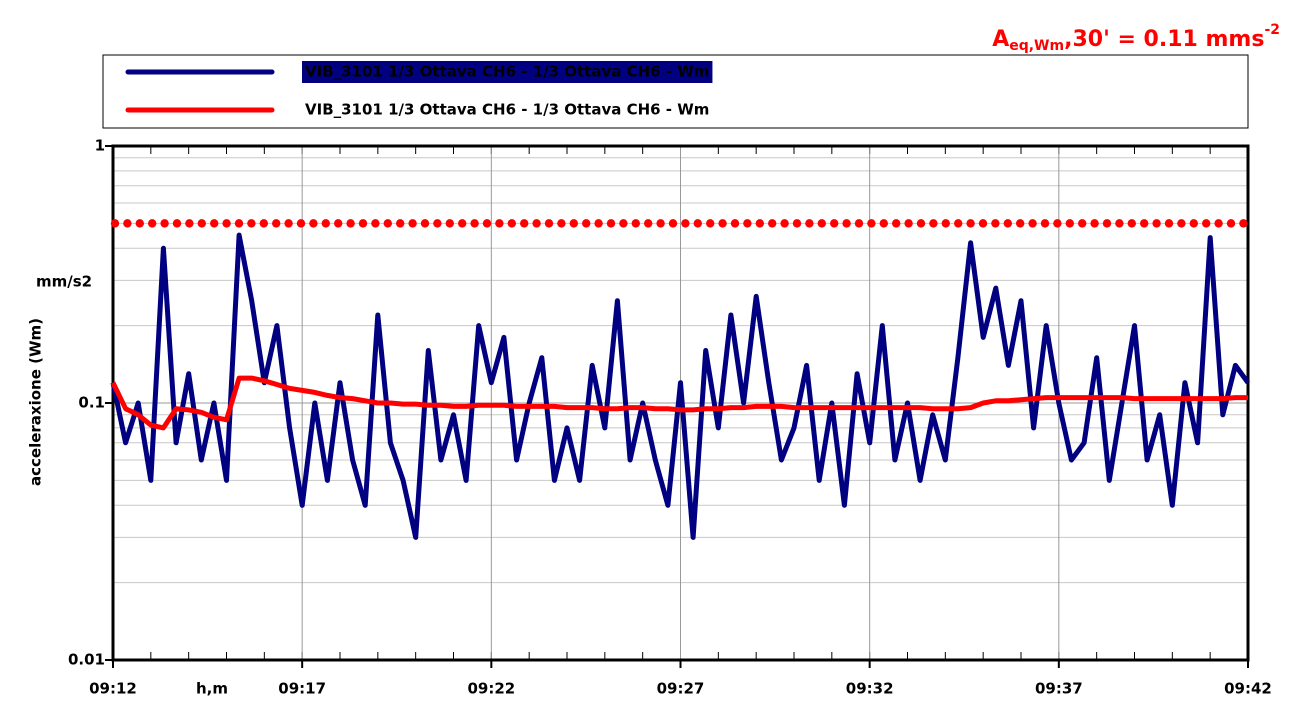 This screenshot has height=706, width=1296. Describe the element at coordinates (491, 689) in the screenshot. I see `x-tick-label: 09:22` at that location.